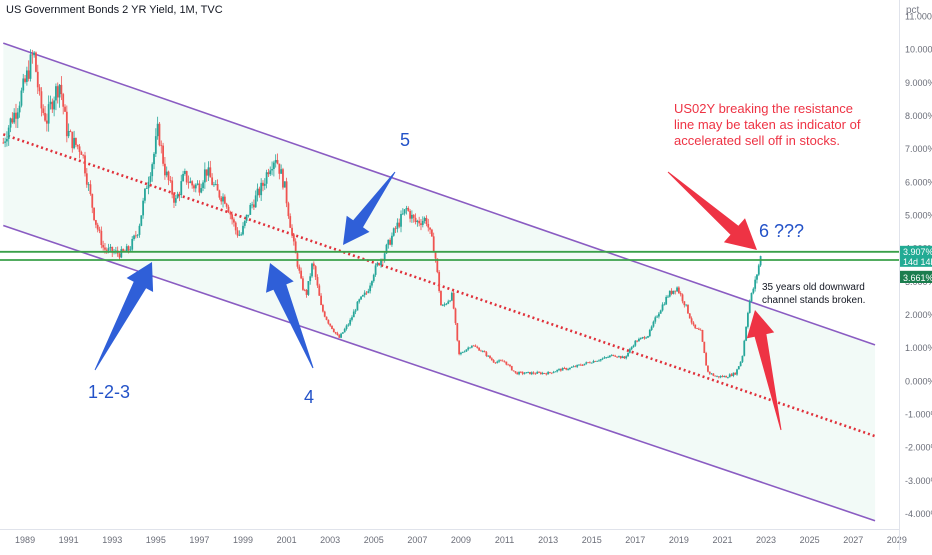 This screenshot has height=555, width=932. Describe the element at coordinates (916, 261) in the screenshot. I see `price-tag-box` at that location.